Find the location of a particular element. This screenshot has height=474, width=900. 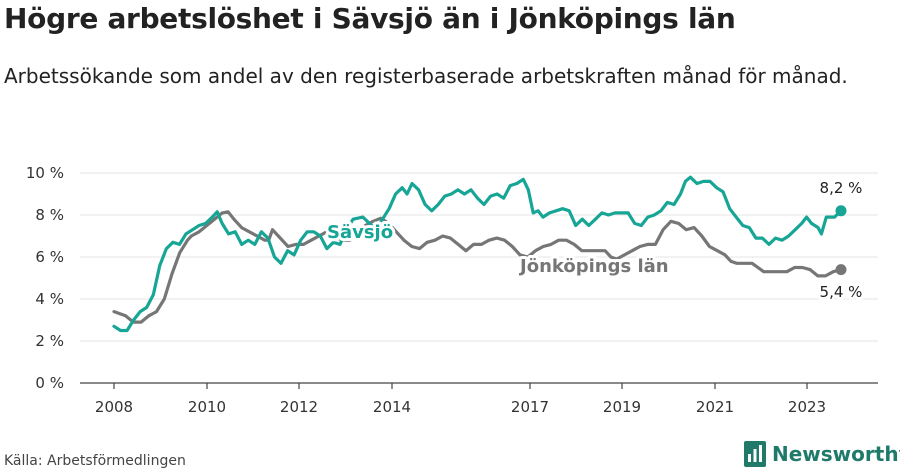

end-value-savsjo-halo: 8,2 % is located at coordinates (841, 188).